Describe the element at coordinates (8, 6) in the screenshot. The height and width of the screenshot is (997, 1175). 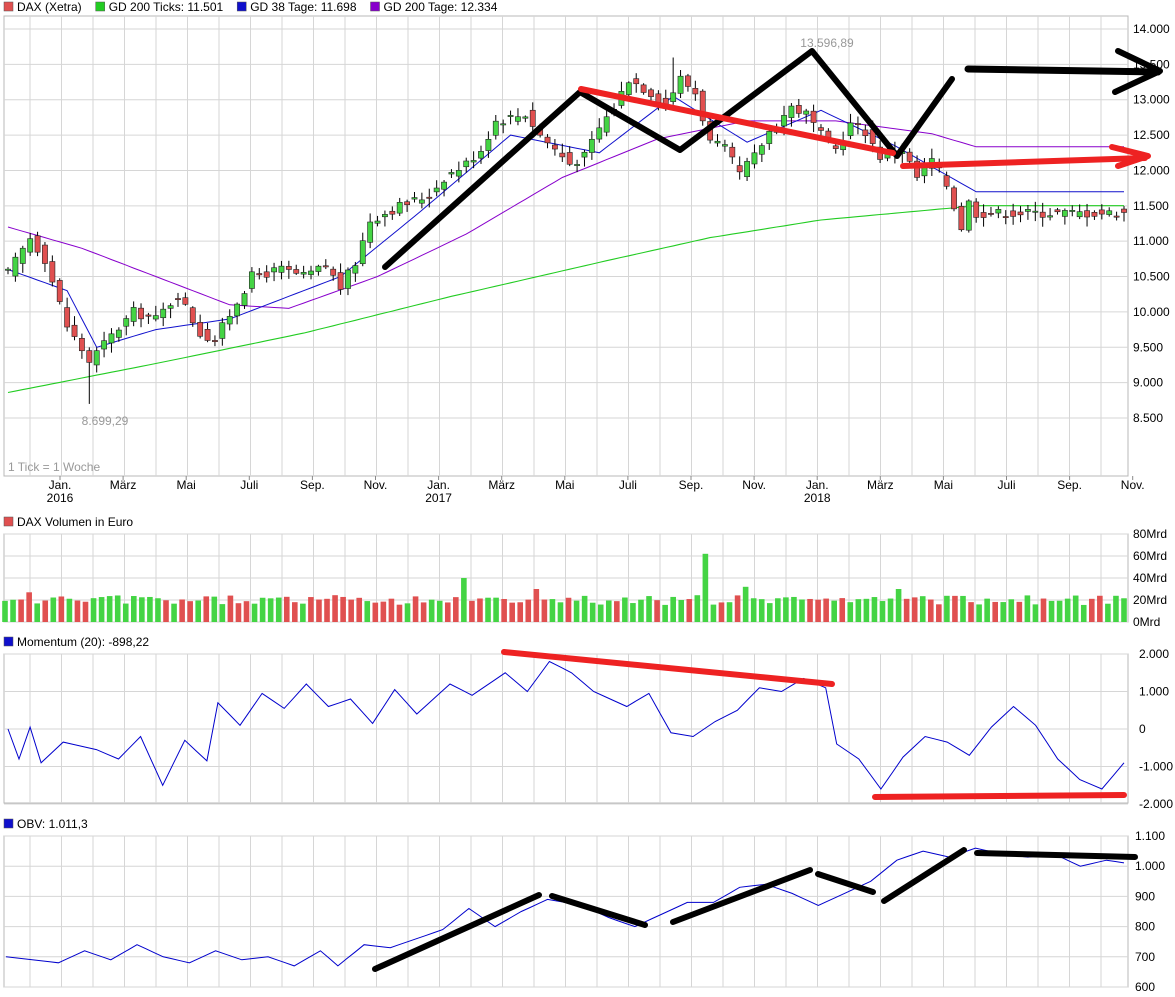
I see `legend-swatch` at that location.